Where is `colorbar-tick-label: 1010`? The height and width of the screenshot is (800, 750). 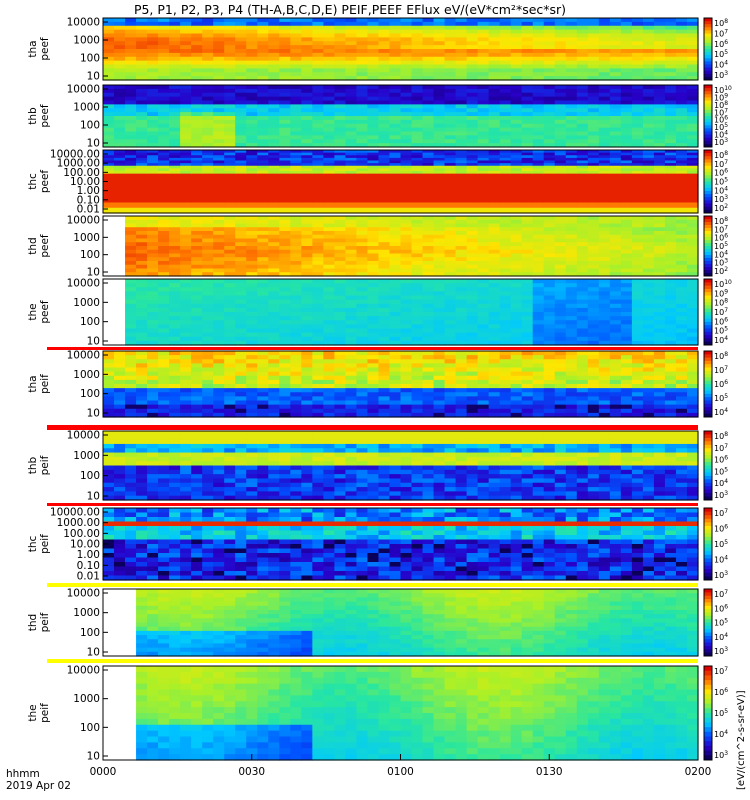
colorbar-tick-label: 1010 is located at coordinates (723, 284).